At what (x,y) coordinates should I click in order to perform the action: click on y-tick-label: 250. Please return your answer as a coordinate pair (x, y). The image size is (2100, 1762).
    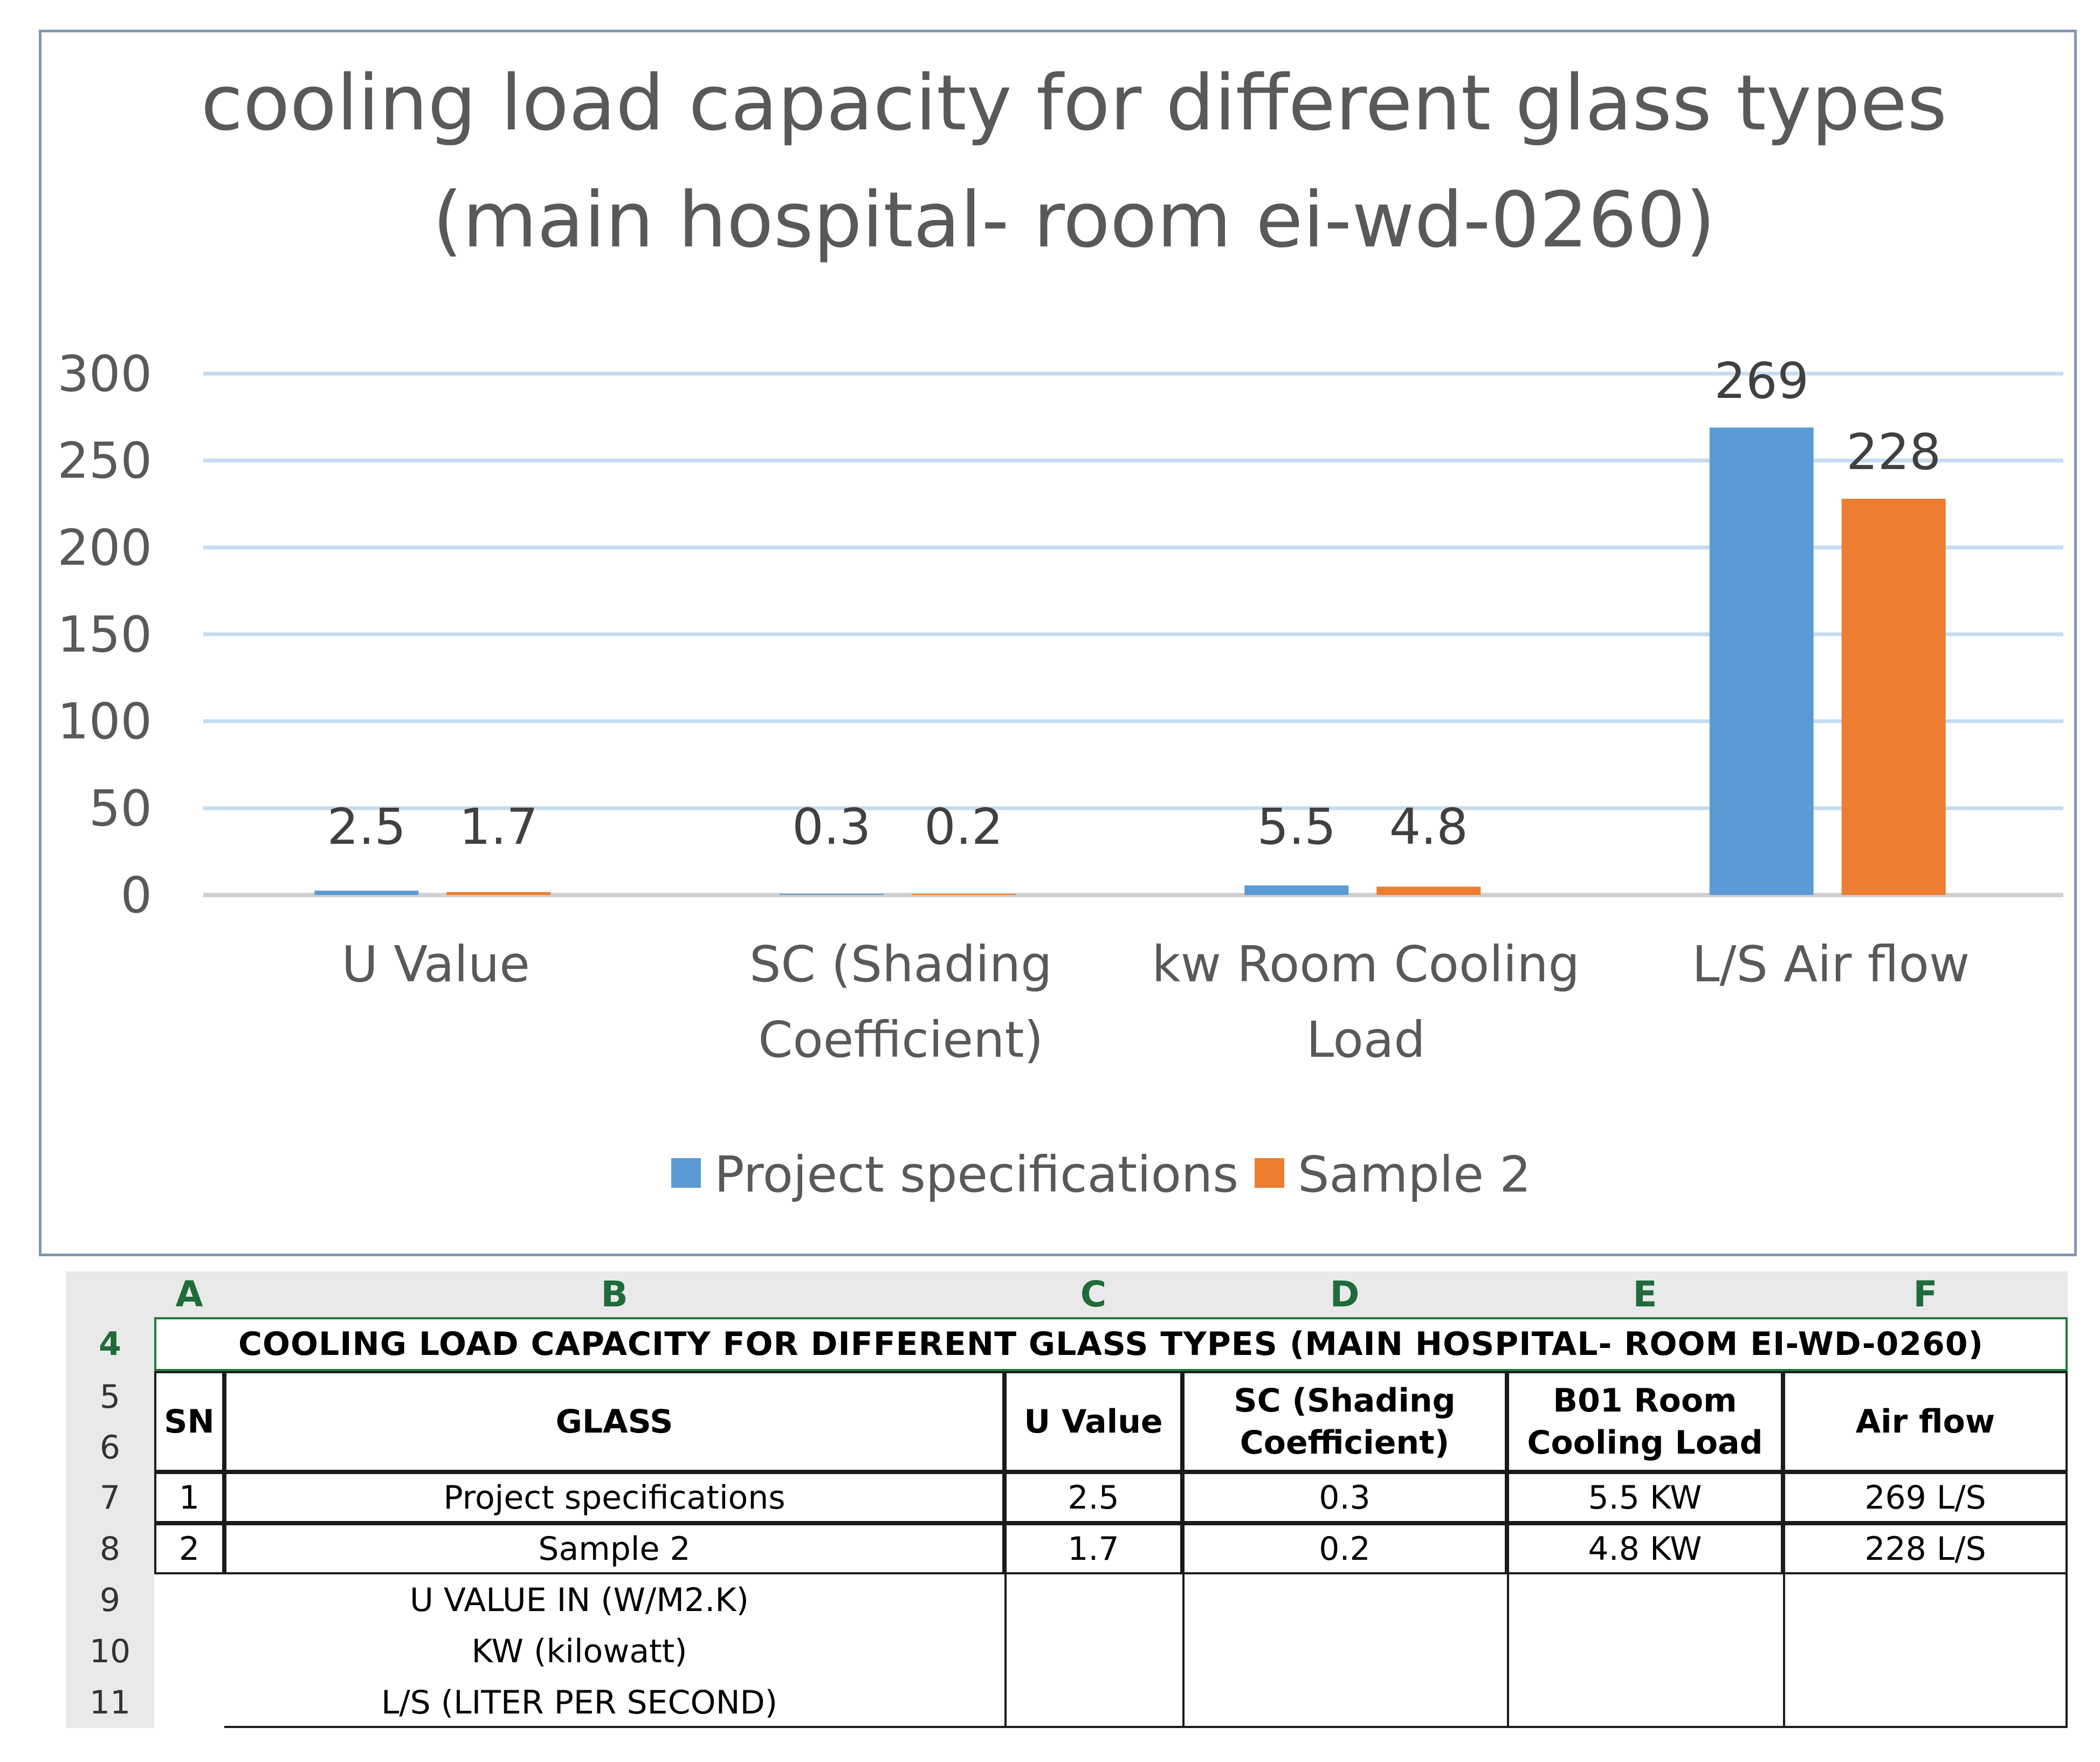
    Looking at the image, I should click on (104, 461).